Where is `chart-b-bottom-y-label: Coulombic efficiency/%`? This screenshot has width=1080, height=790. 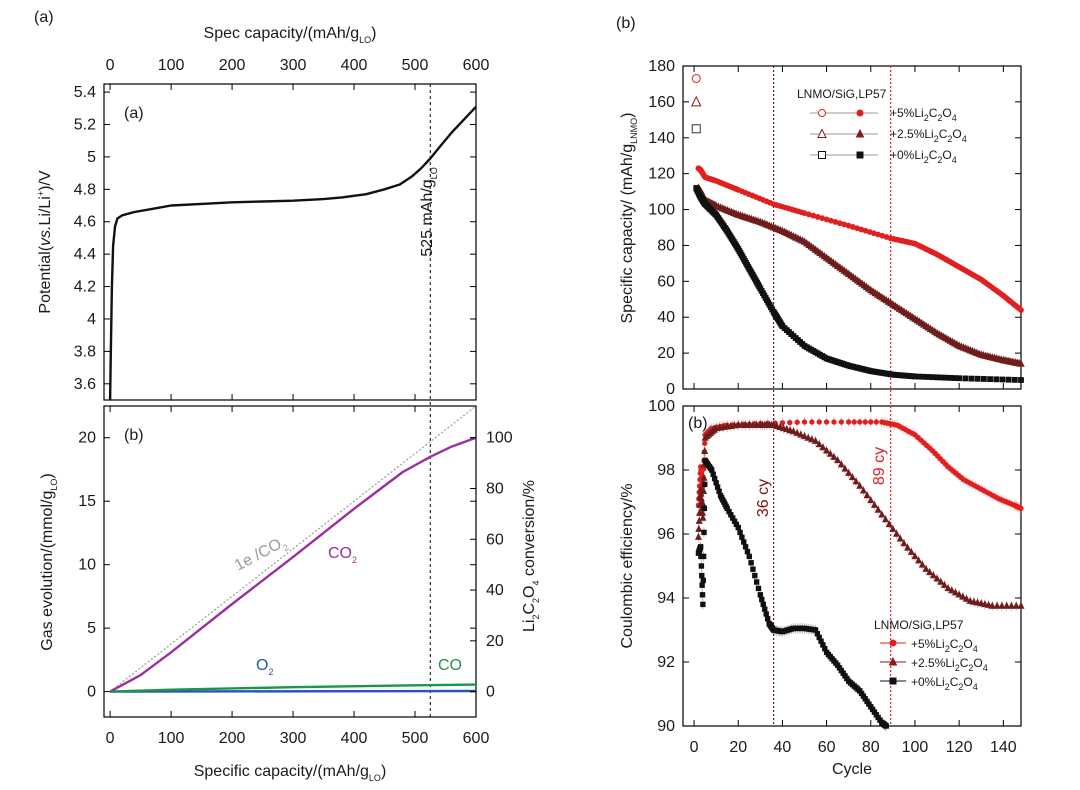 chart-b-bottom-y-label: Coulombic efficiency/% is located at coordinates (627, 565).